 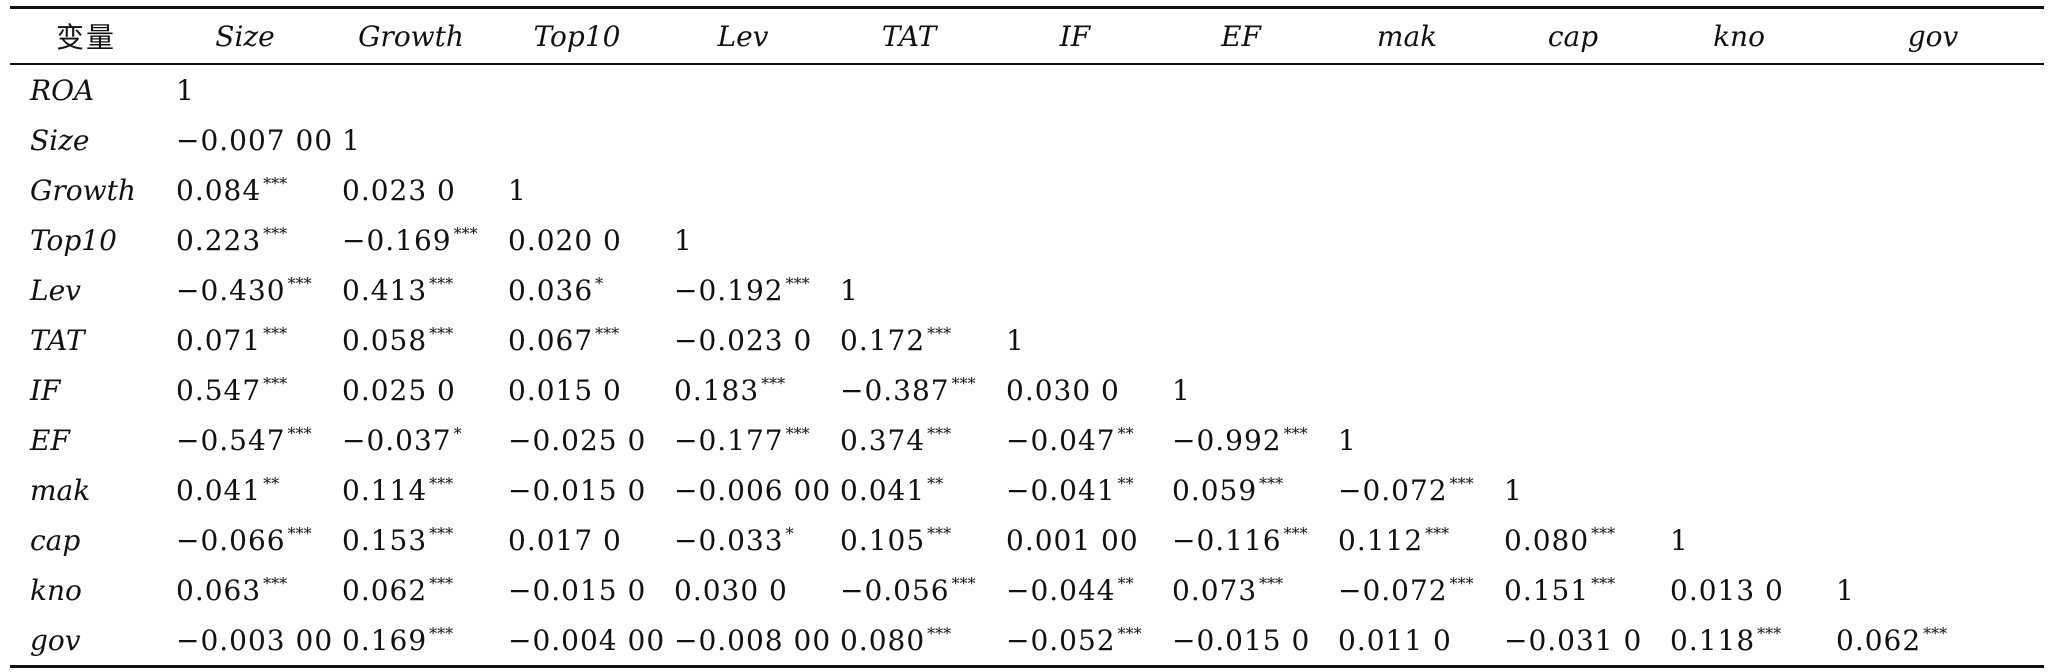 I want to click on cell-value: −0.066, so click(x=231, y=540).